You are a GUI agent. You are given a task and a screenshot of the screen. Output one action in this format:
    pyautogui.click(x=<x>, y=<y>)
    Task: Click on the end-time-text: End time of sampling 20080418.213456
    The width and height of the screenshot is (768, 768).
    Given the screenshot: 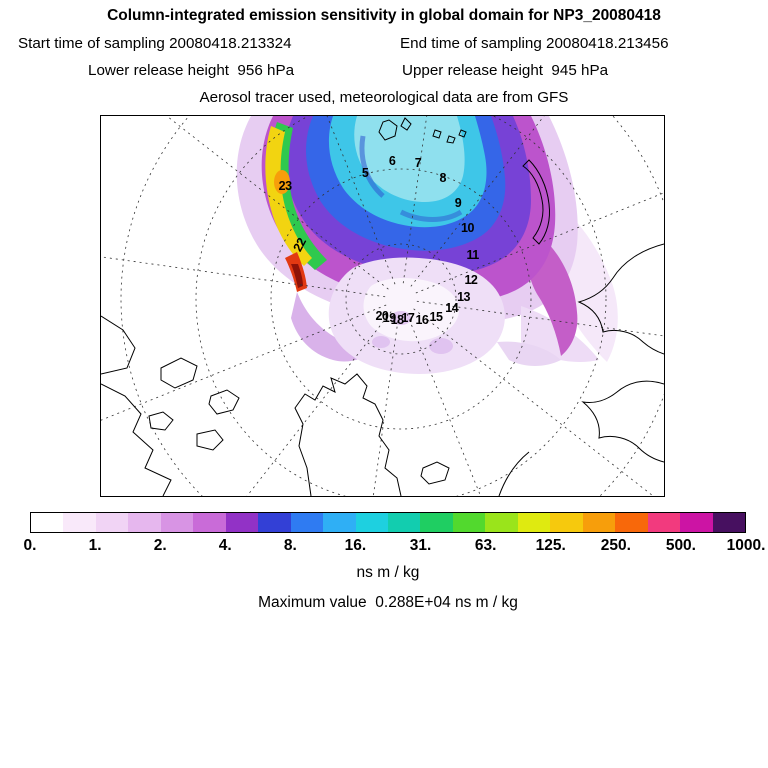 What is the action you would take?
    pyautogui.click(x=534, y=43)
    